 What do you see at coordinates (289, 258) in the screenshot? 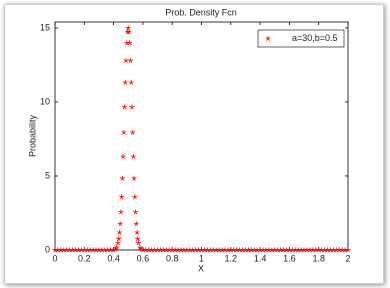
I see `x-tick-label: 1.6` at bounding box center [289, 258].